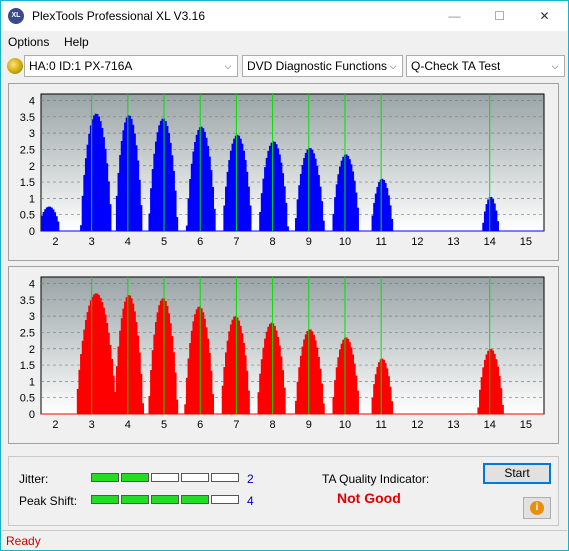  What do you see at coordinates (417, 425) in the screenshot?
I see `x-tick-label: 12` at bounding box center [417, 425].